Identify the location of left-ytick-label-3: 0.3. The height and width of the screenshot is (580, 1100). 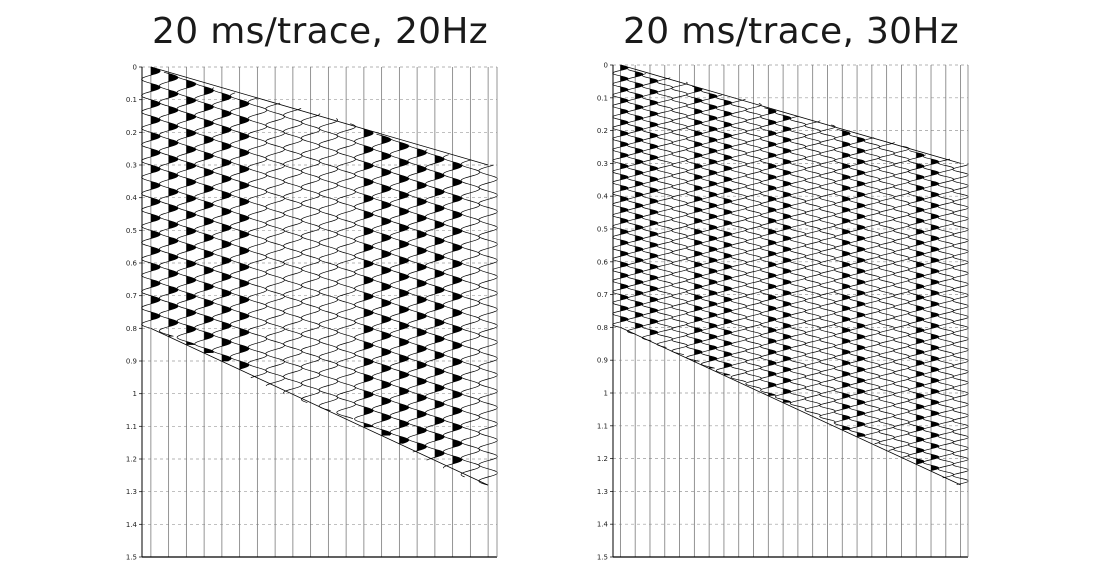
(131, 166).